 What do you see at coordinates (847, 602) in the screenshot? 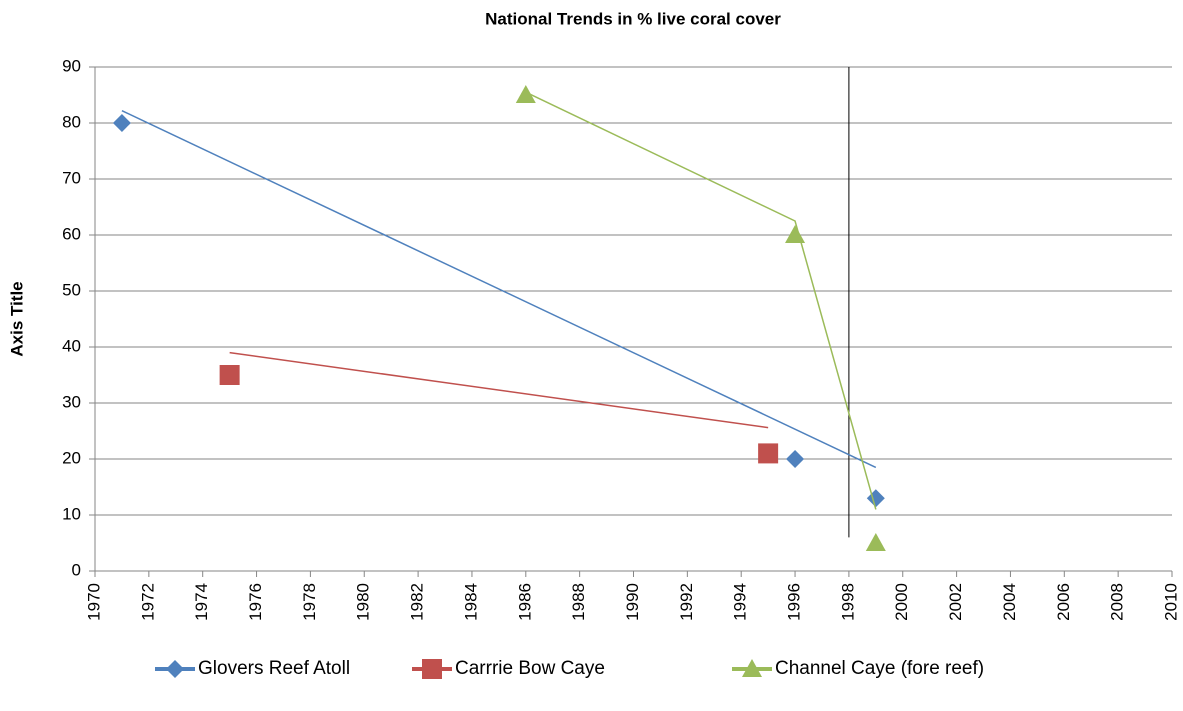
I see `x-tick-label: 1998` at bounding box center [847, 602].